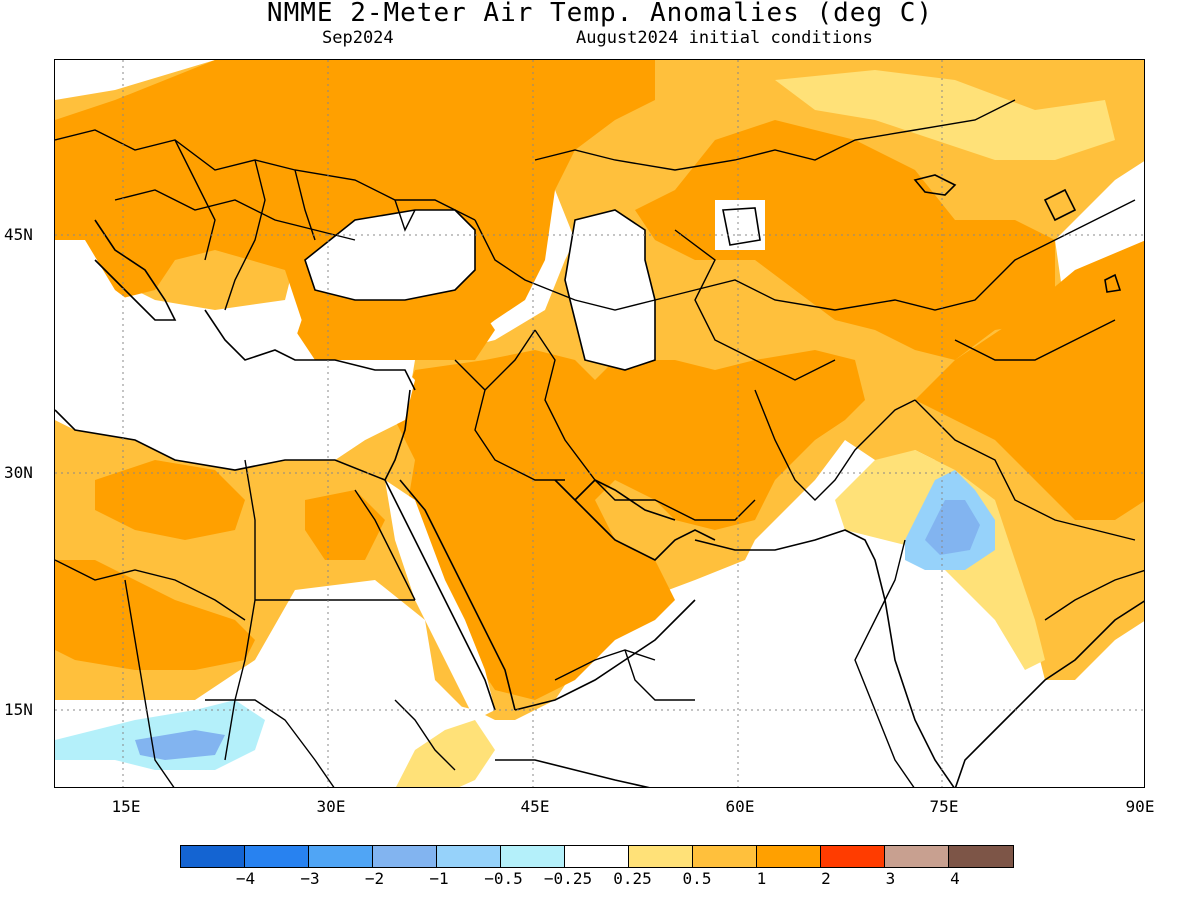 Image resolution: width=1200 pixels, height=900 pixels. Describe the element at coordinates (18, 709) in the screenshot. I see `lat-label-15n: 15N` at that location.